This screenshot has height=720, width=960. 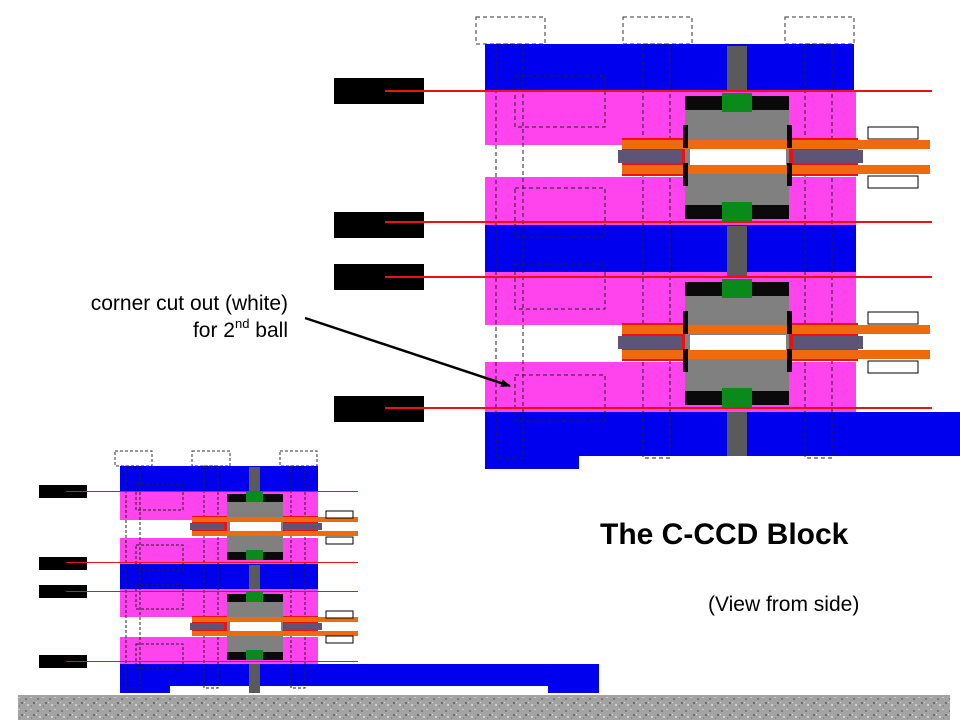 I want to click on plate-foot, so click(x=532, y=462).